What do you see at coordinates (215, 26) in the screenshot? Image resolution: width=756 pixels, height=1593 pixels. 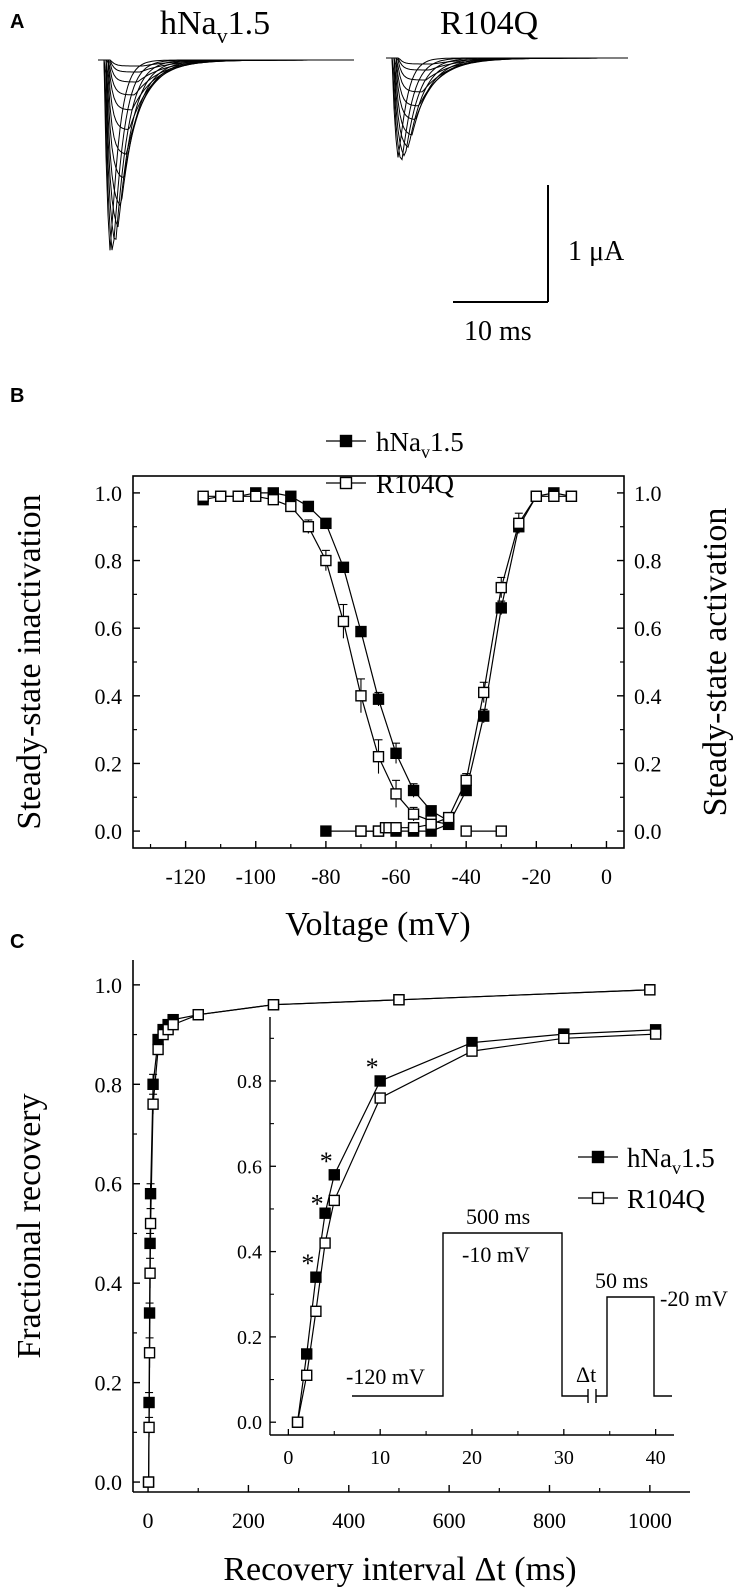 I see `wt-trace-title: hNav1.5` at bounding box center [215, 26].